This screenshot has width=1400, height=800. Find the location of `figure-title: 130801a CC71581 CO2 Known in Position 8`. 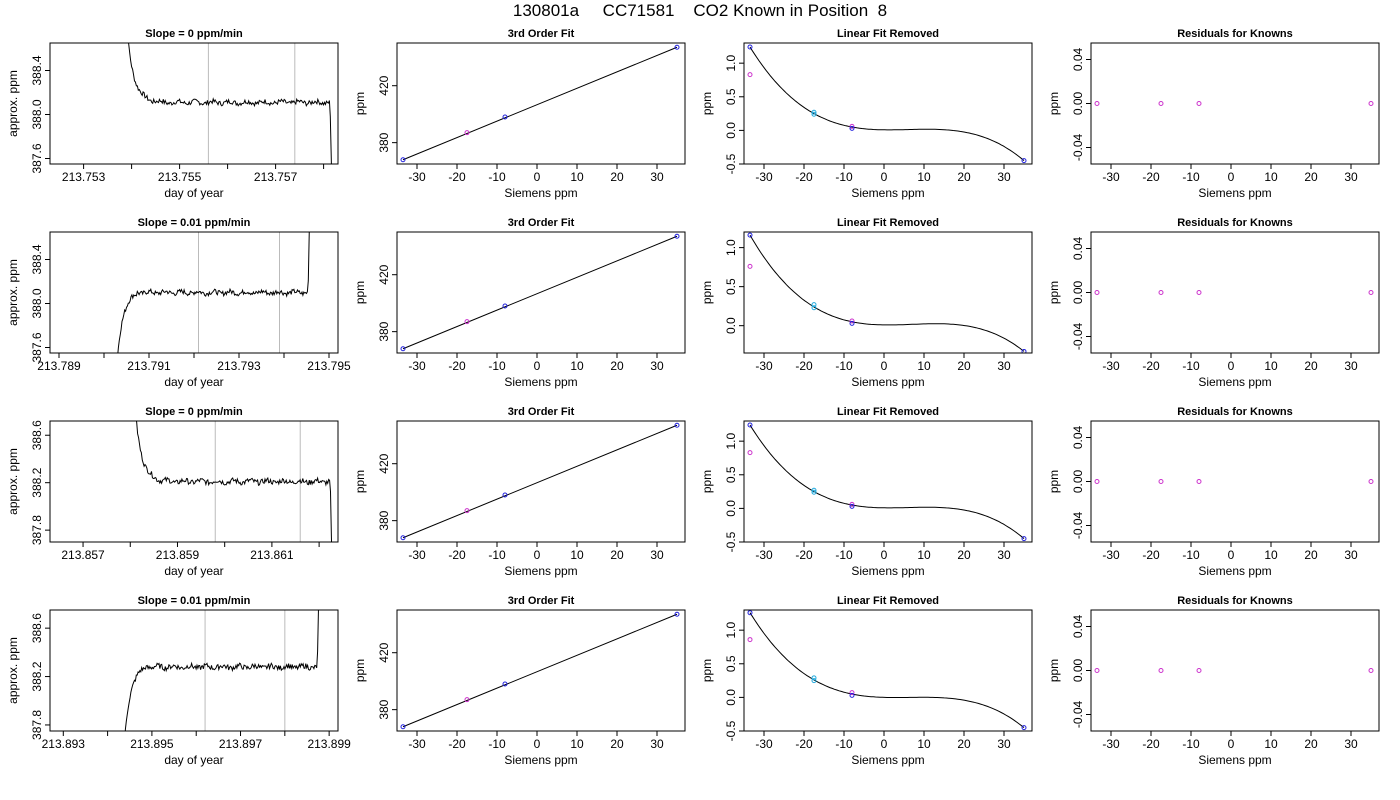

figure-title: 130801a CC71581 CO2 Known in Position 8 is located at coordinates (700, 10).